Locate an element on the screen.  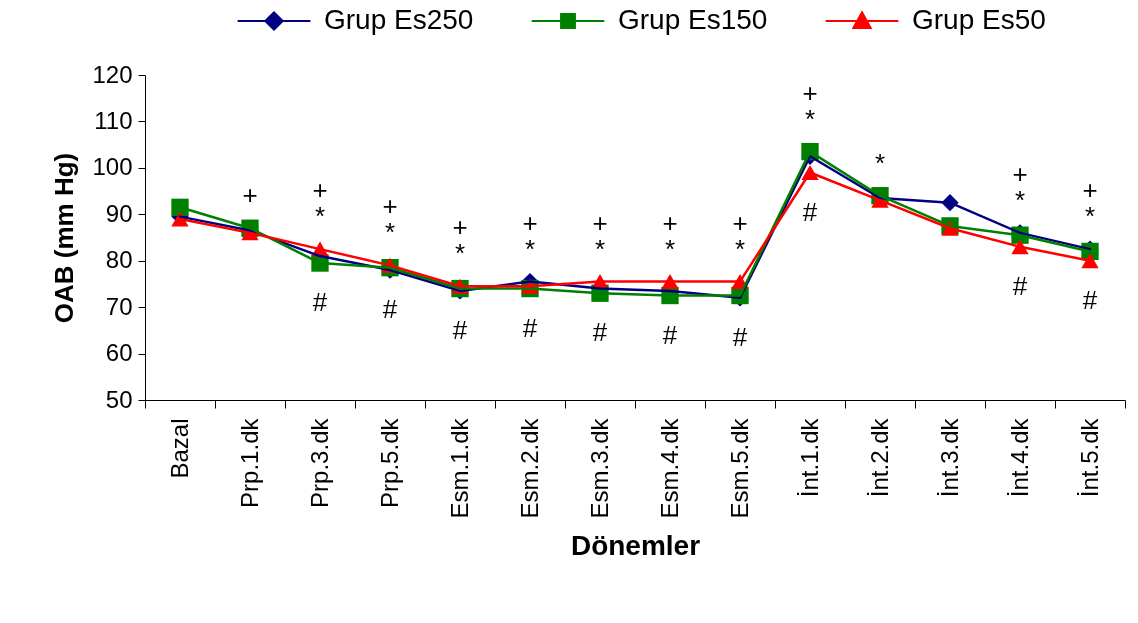
x-axis-title: Dönemler is located at coordinates (635, 545).